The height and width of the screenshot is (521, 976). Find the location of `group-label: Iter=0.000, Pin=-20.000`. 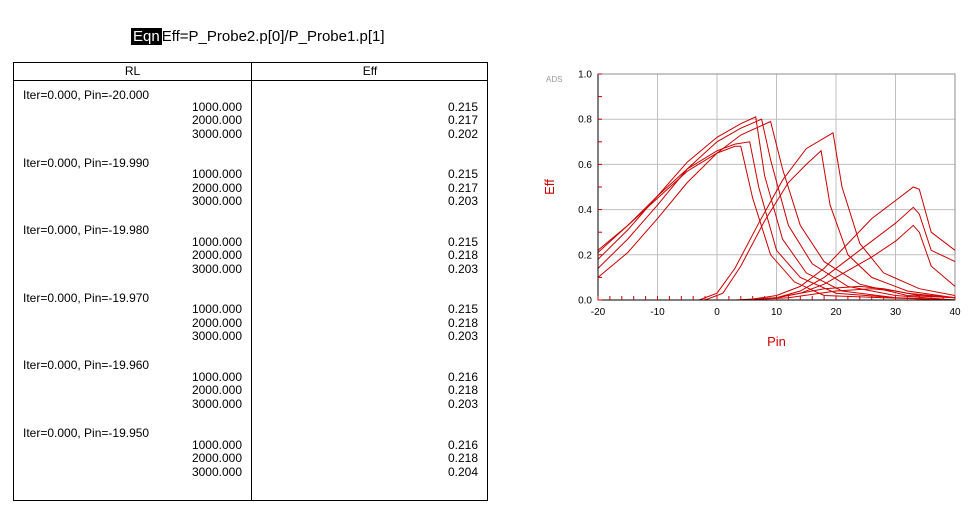

group-label: Iter=0.000, Pin=-20.000 is located at coordinates (86, 95).